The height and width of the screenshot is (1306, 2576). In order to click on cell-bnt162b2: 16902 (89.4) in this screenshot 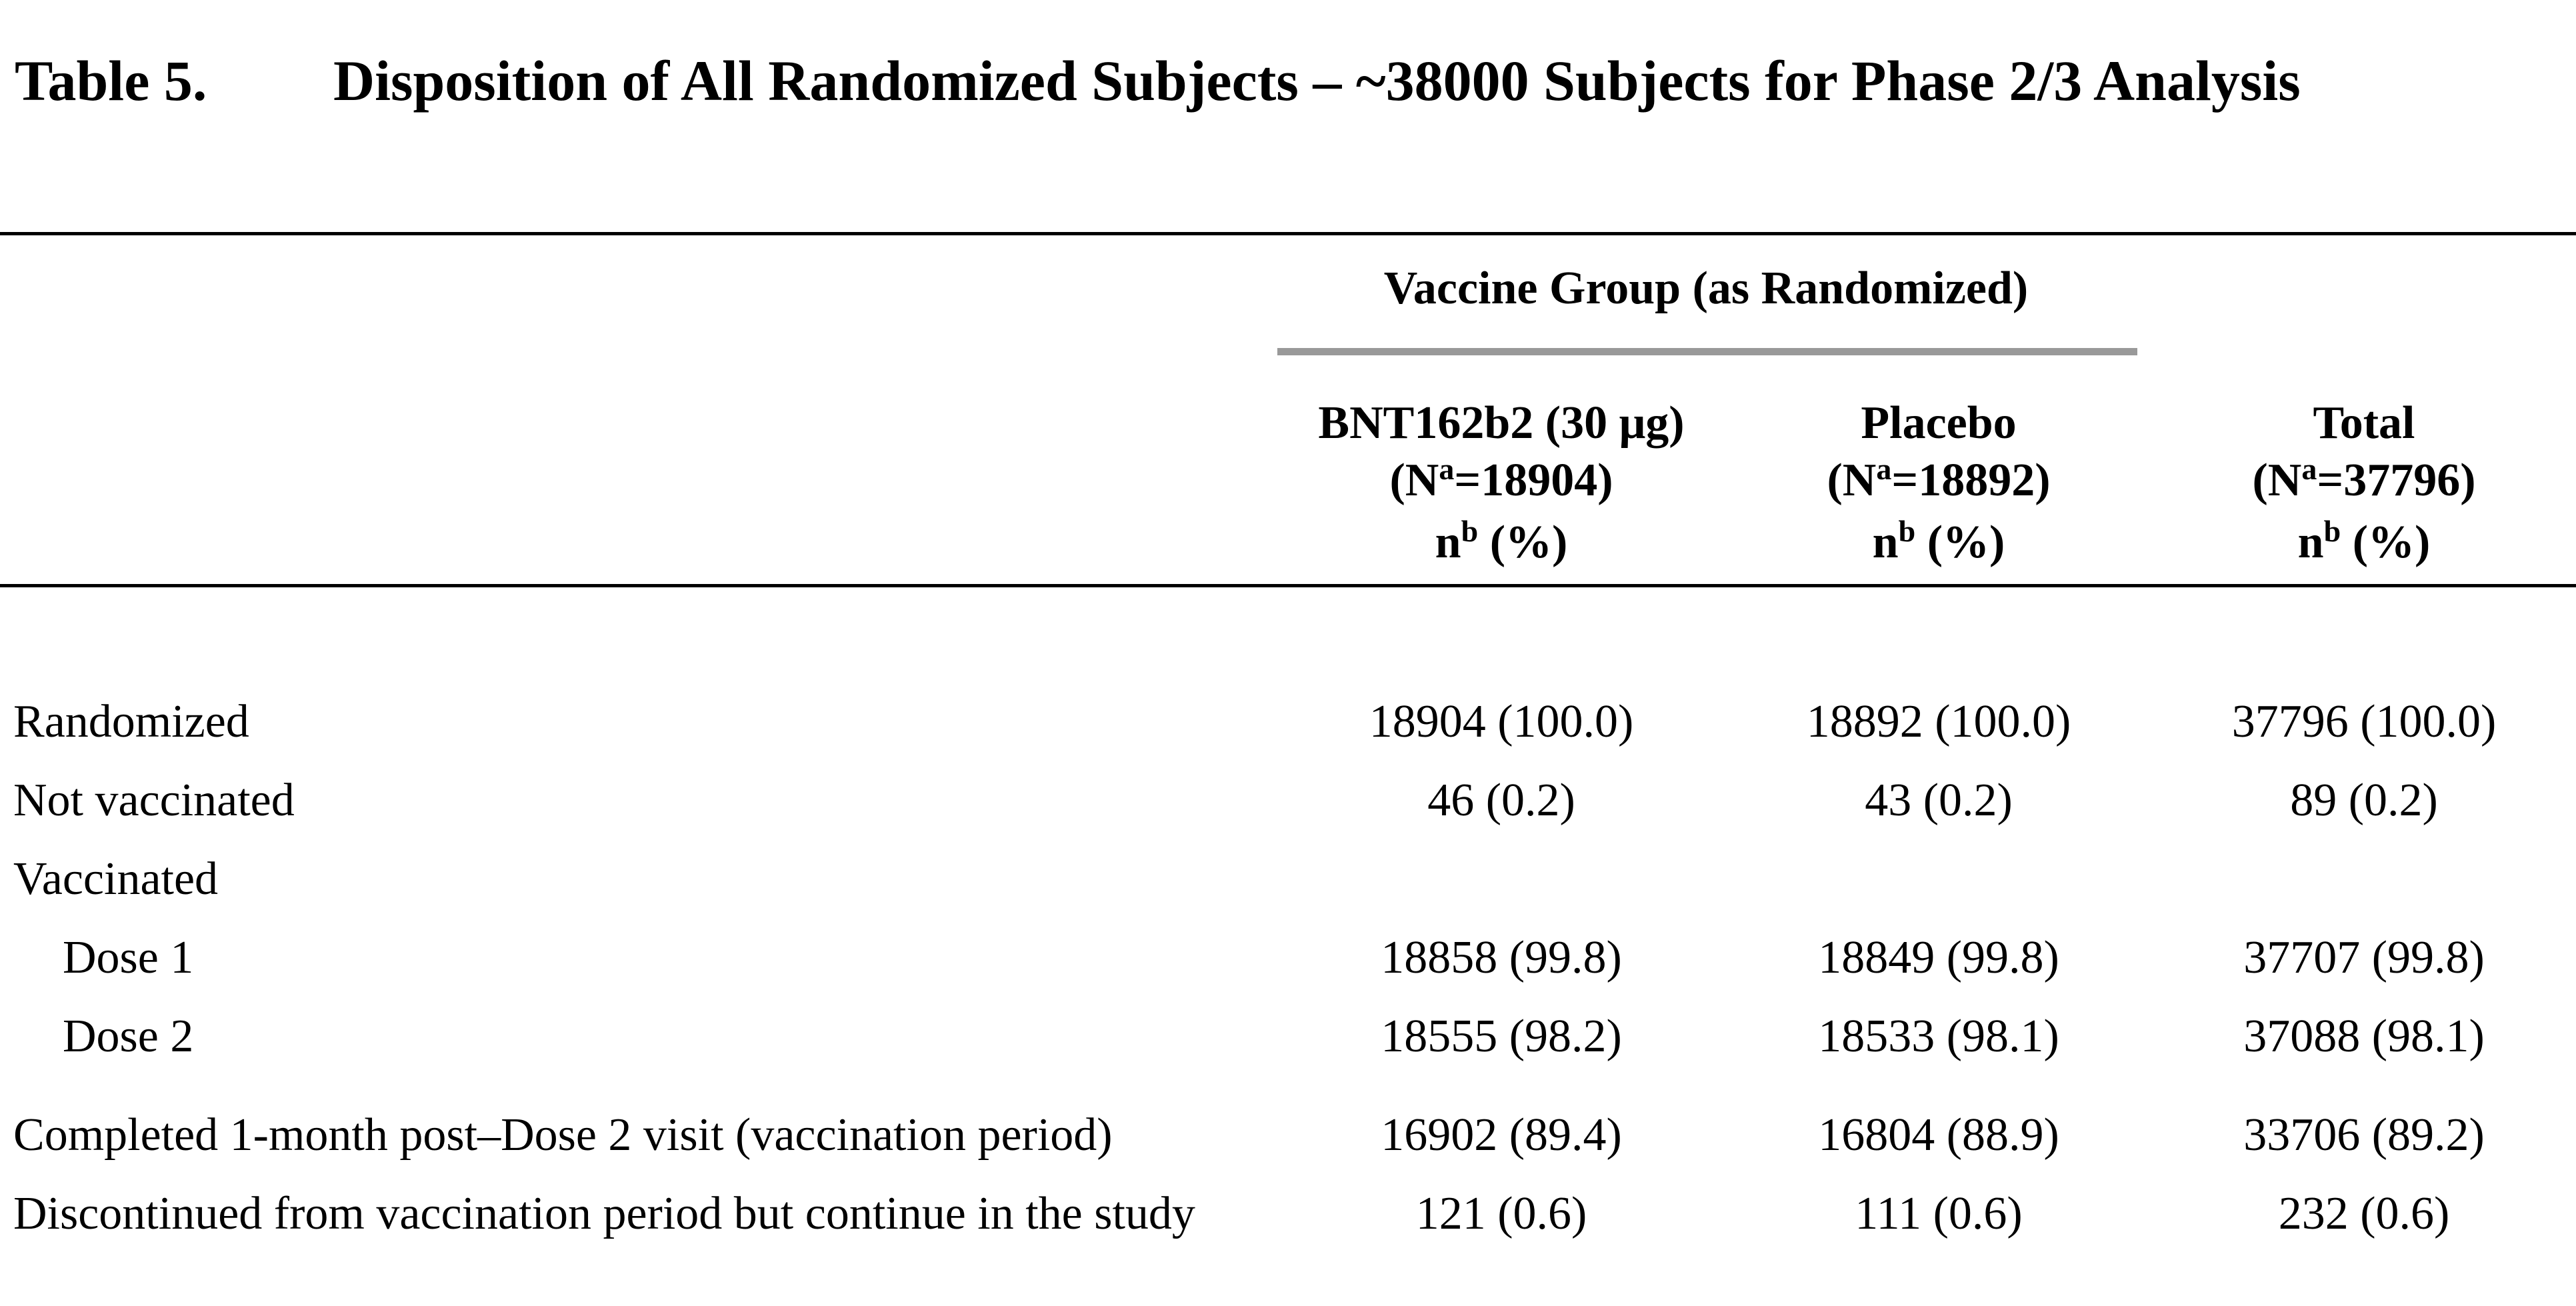, I will do `click(1501, 1135)`.